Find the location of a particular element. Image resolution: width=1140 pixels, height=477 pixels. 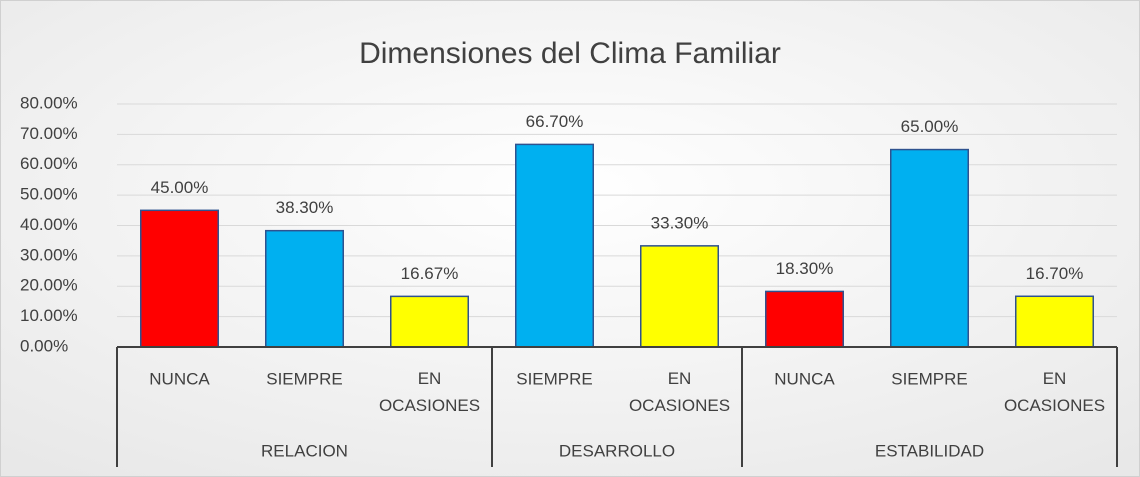

y-tick-label: 10.00% is located at coordinates (49, 315).